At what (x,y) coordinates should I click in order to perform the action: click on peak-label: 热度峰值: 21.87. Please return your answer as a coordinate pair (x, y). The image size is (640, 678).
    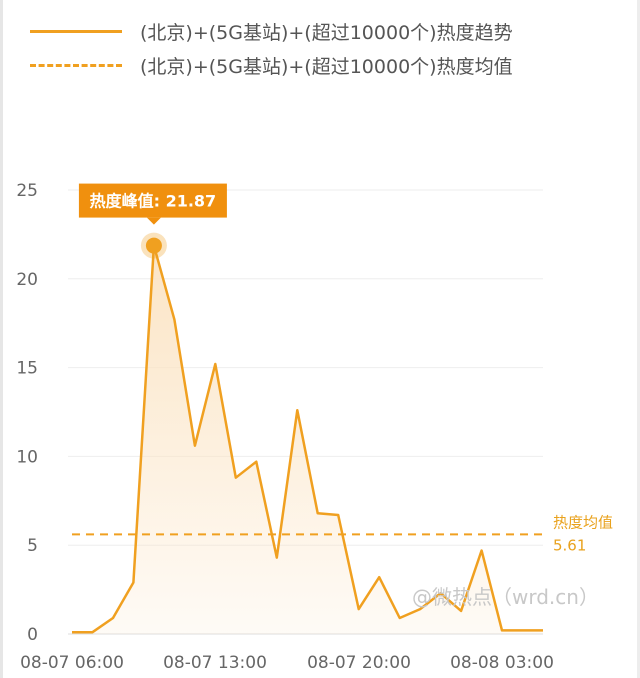
    Looking at the image, I should click on (153, 201).